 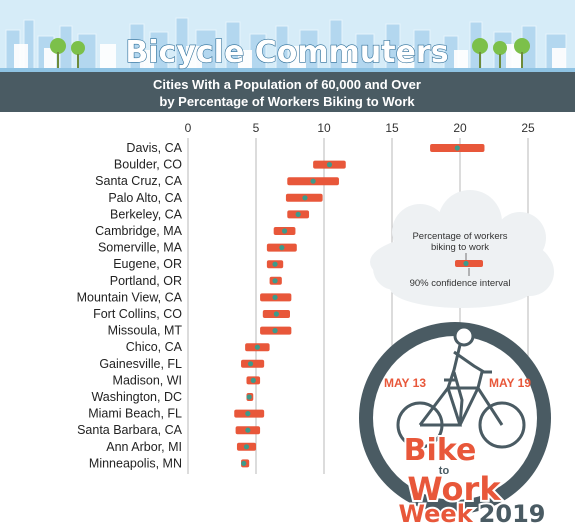 I want to click on city-label: Mountain View, CA, so click(x=130, y=297).